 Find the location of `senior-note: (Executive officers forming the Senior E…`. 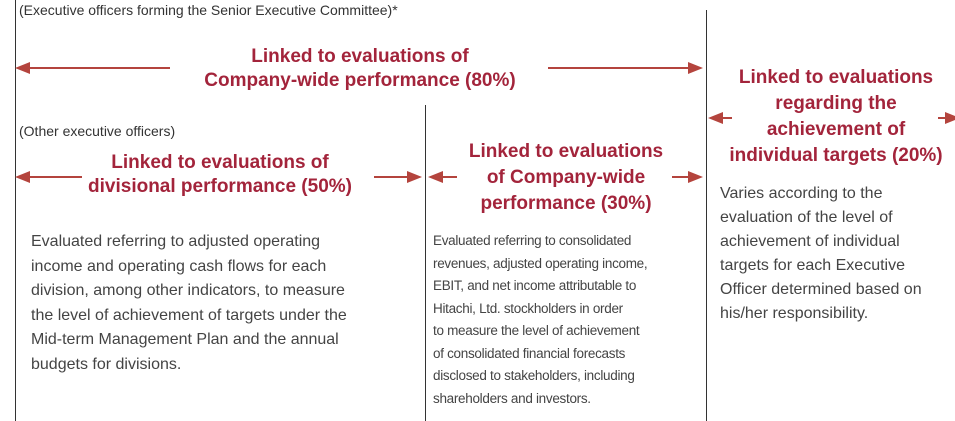

senior-note: (Executive officers forming the Senior E… is located at coordinates (208, 10).